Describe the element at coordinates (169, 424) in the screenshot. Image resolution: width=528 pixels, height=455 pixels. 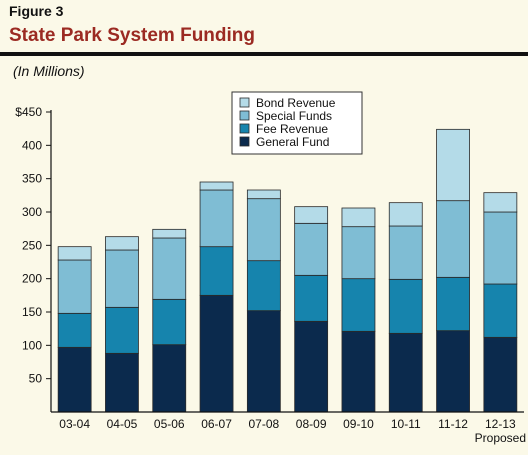
I see `x-tick-label: 05-06` at that location.